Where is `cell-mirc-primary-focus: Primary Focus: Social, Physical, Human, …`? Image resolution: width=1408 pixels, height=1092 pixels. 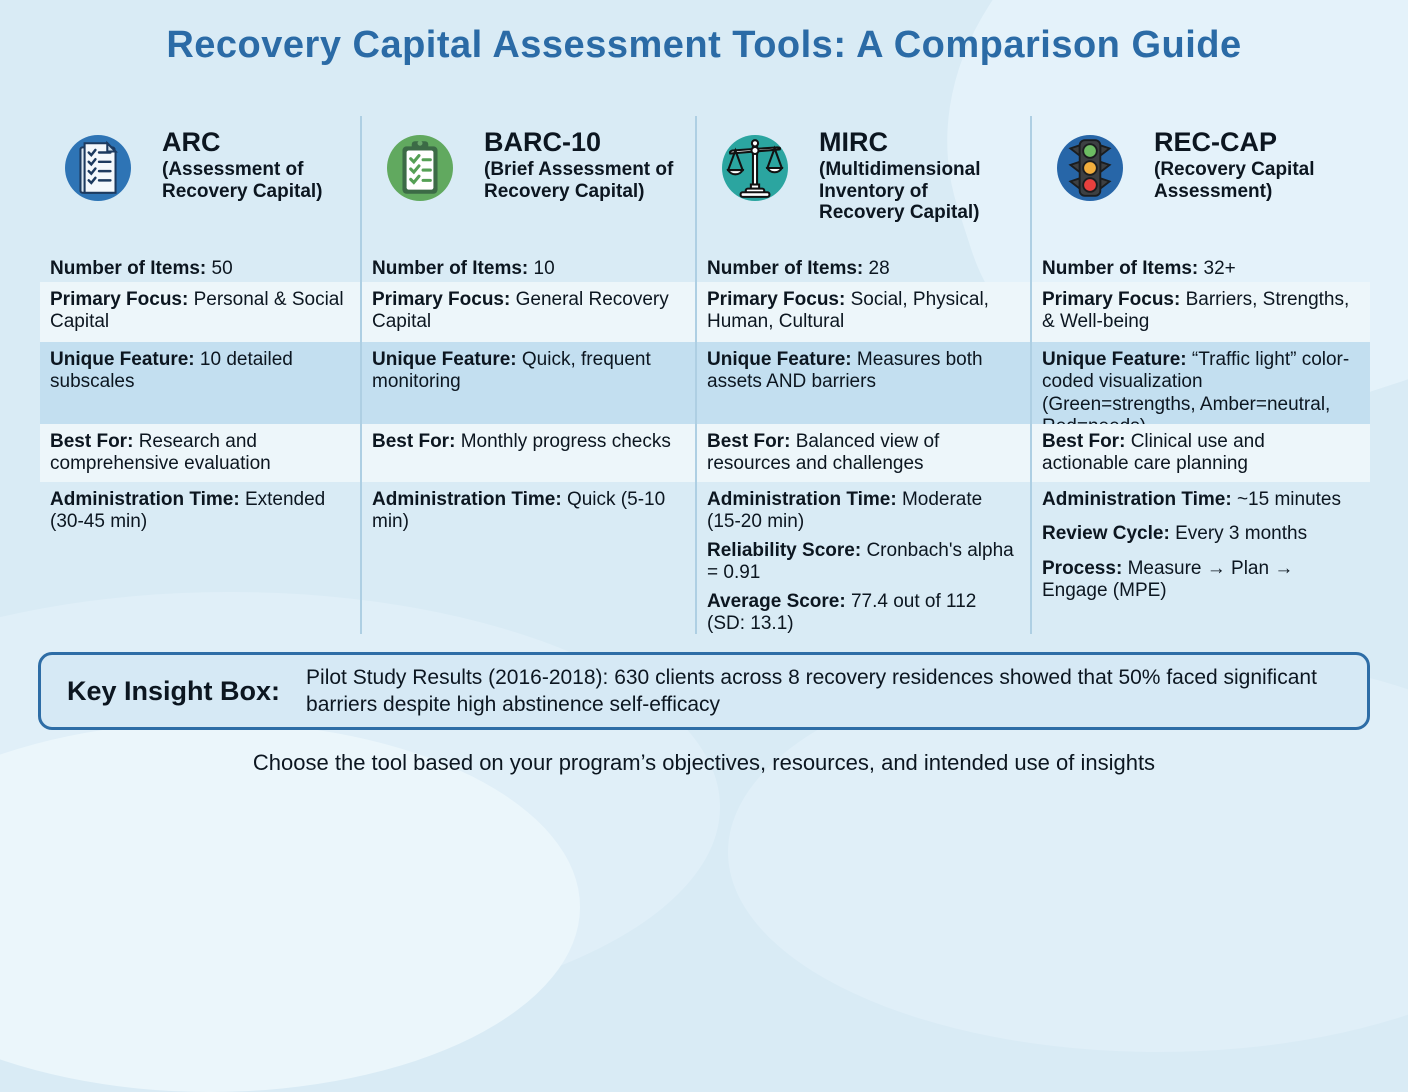 cell-mirc-primary-focus: Primary Focus: Social, Physical, Human, … is located at coordinates (864, 312).